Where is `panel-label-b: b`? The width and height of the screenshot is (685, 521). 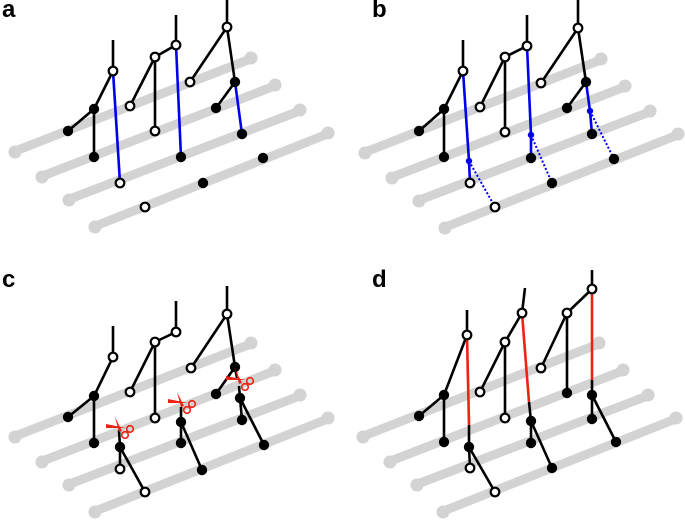
panel-label-b: b is located at coordinates (379, 11).